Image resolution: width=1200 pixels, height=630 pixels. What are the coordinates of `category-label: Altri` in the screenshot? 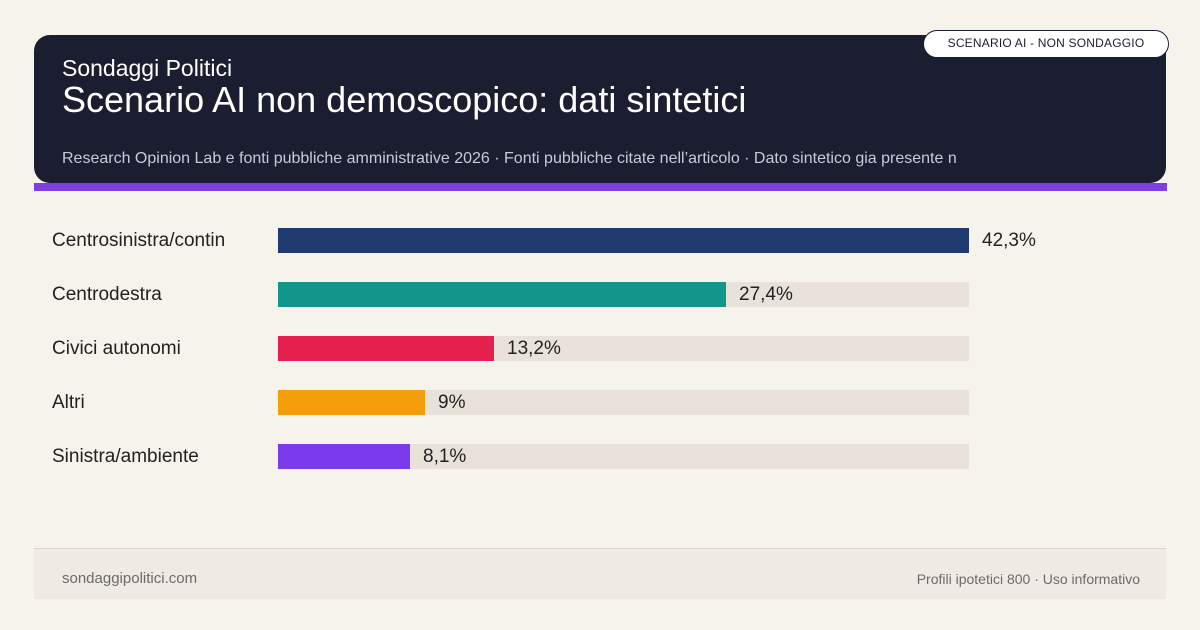 It's located at (68, 402).